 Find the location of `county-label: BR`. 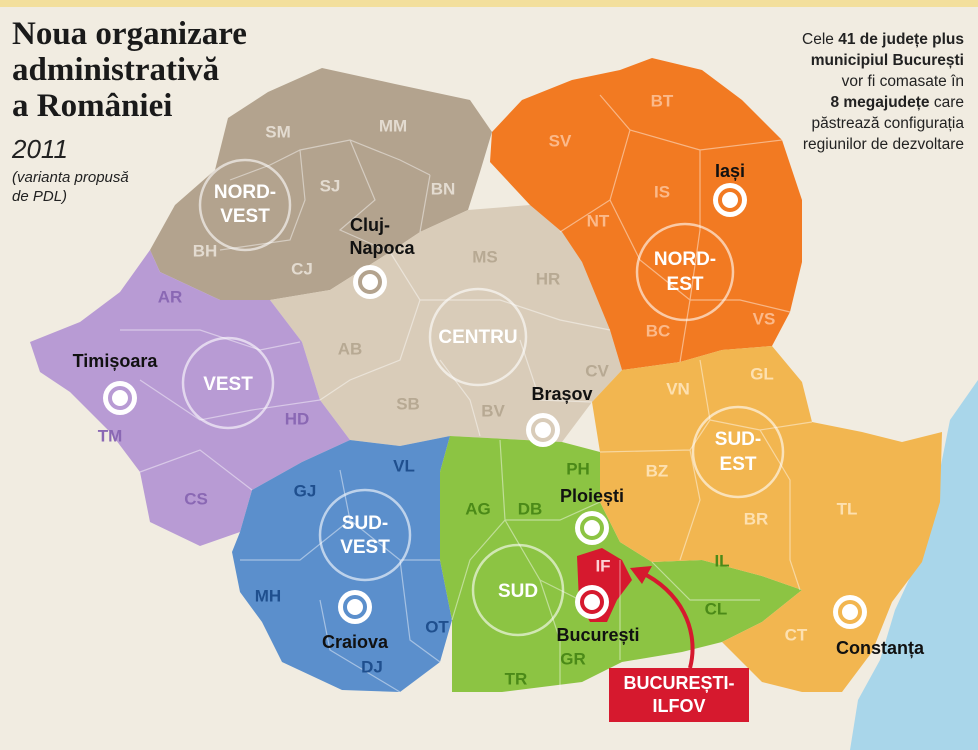

county-label: BR is located at coordinates (756, 518).